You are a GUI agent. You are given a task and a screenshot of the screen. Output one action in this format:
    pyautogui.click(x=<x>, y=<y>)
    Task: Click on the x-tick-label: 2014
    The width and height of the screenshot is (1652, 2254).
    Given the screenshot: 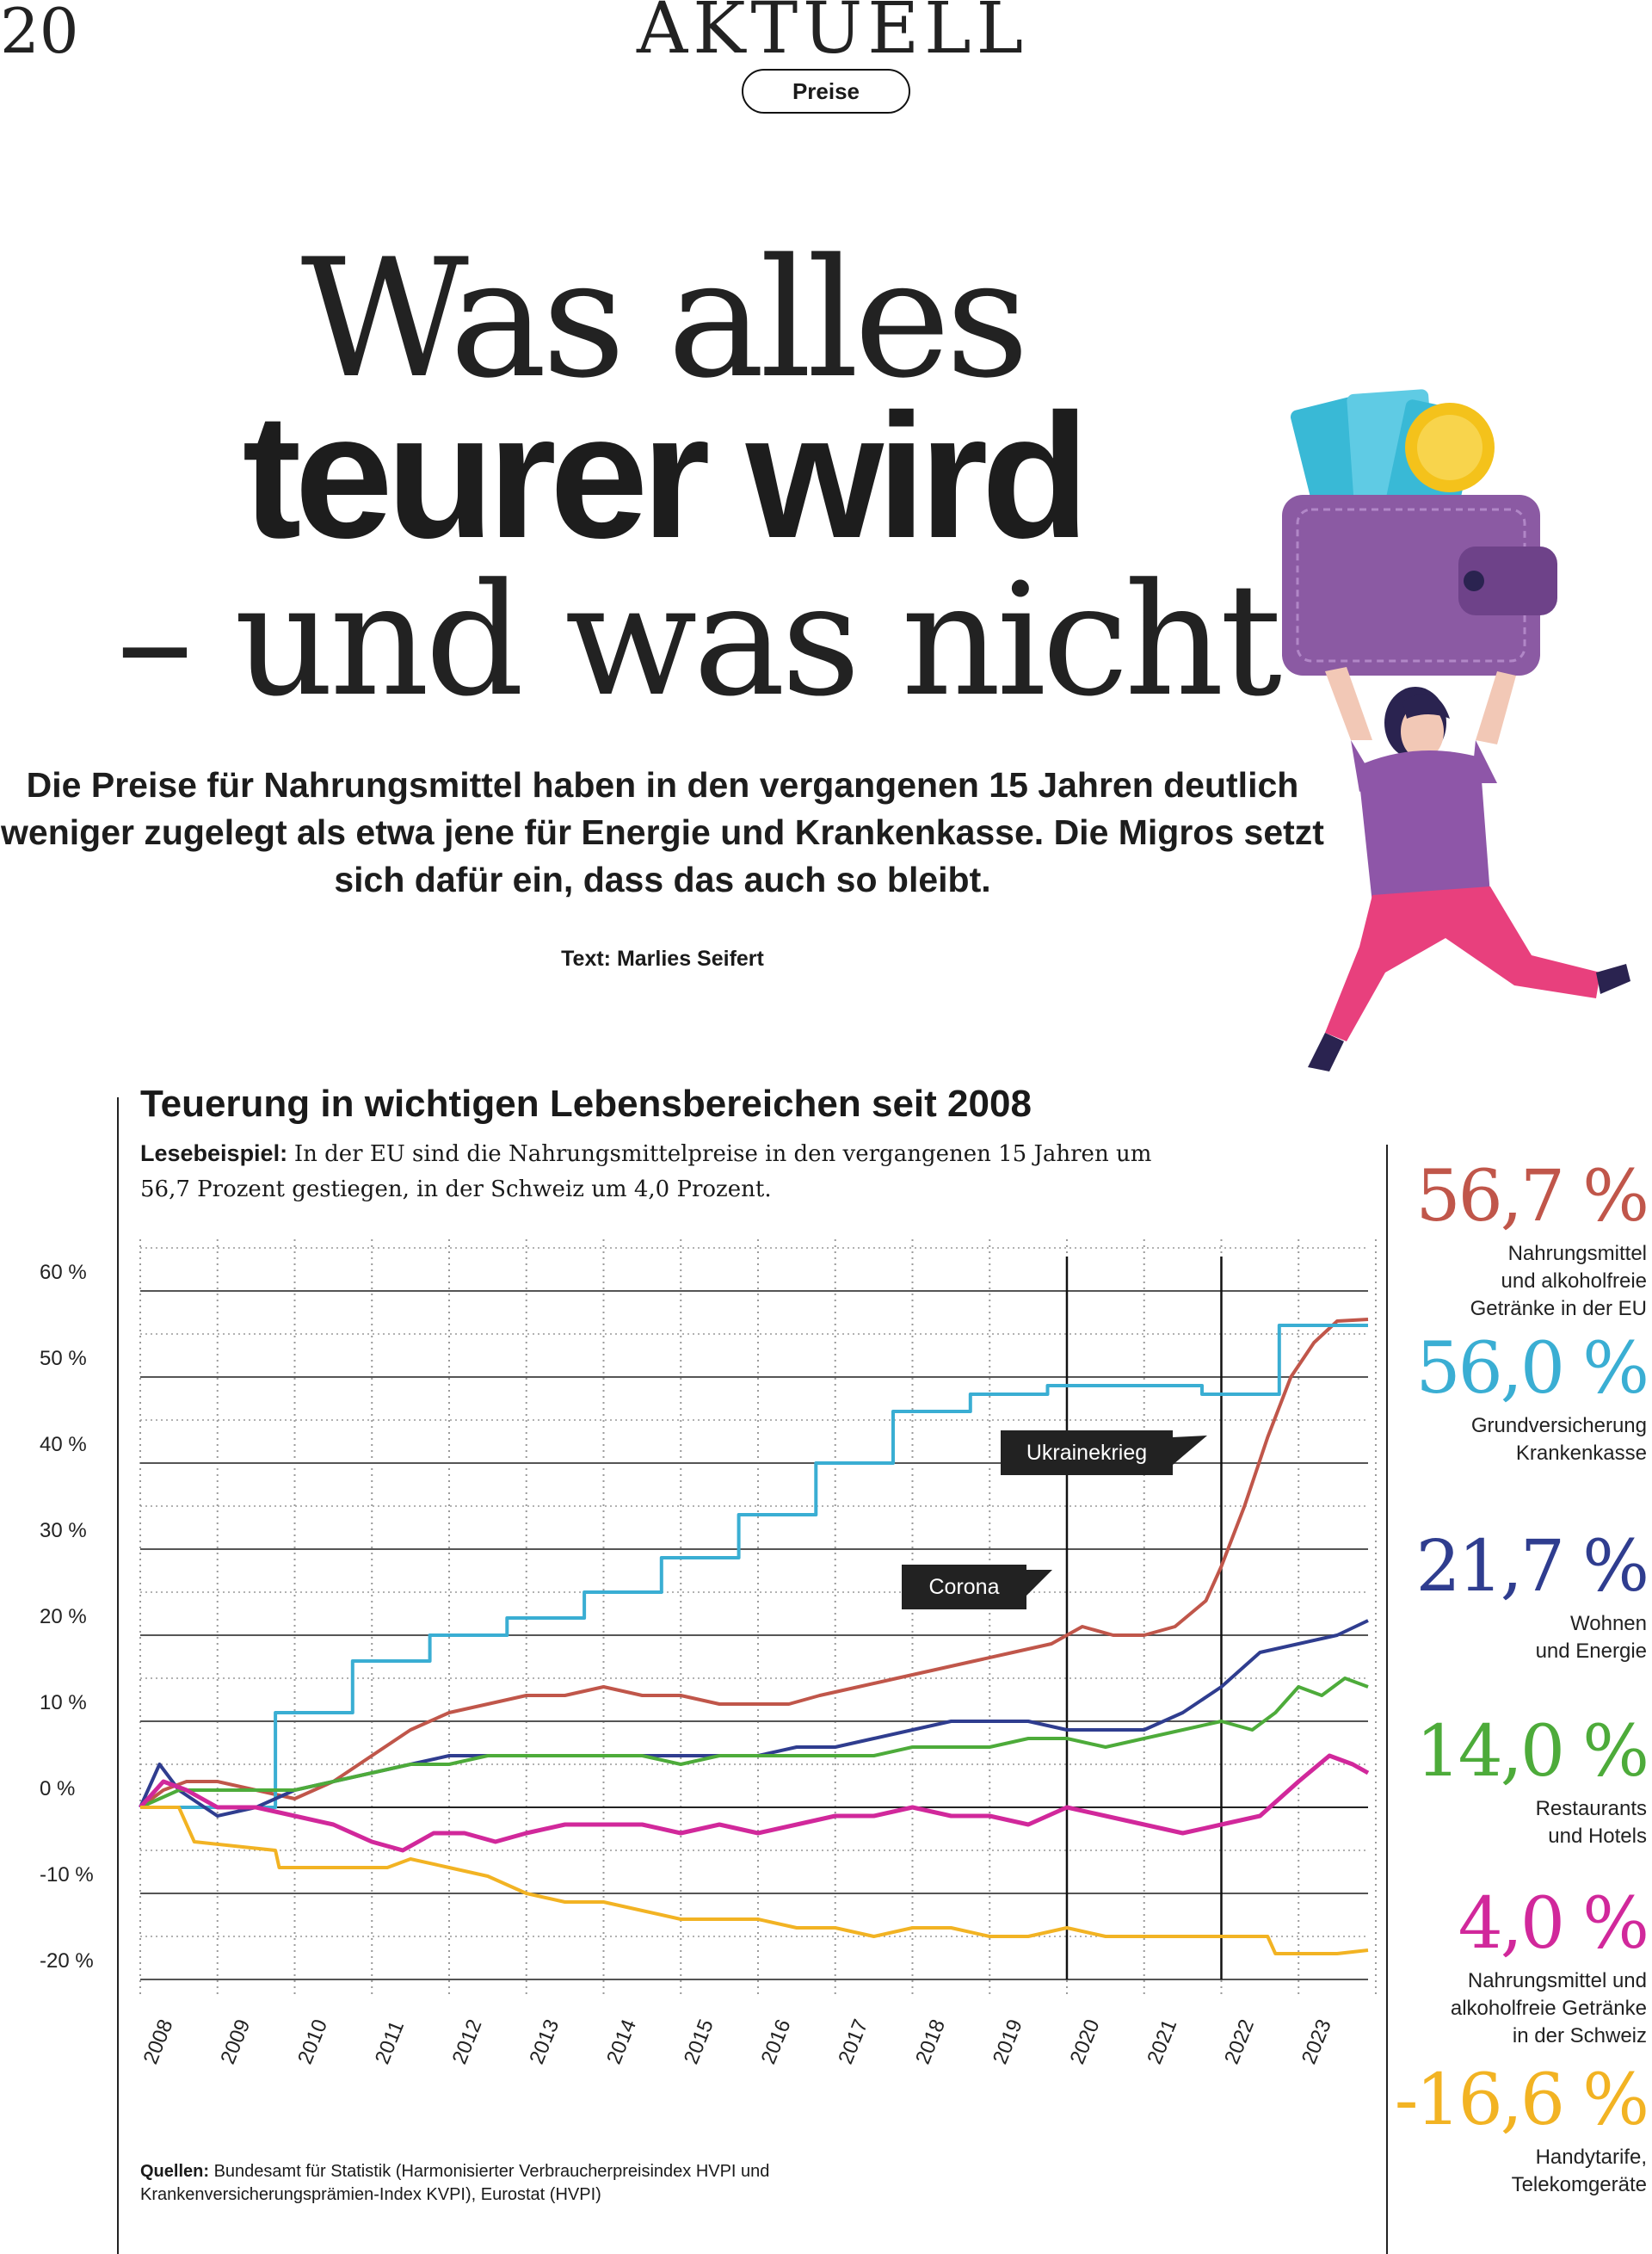 What is the action you would take?
    pyautogui.click(x=621, y=2042)
    